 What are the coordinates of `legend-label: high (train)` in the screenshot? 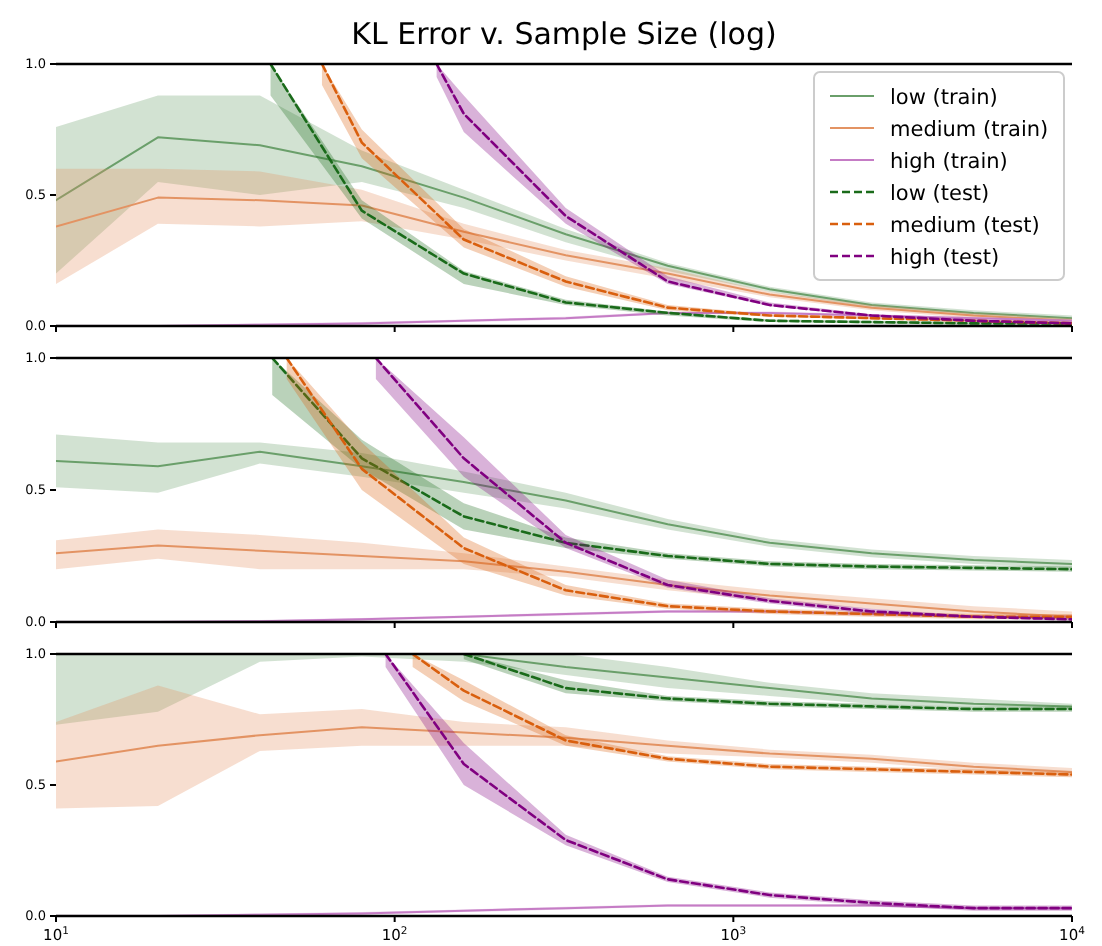 It's located at (949, 162).